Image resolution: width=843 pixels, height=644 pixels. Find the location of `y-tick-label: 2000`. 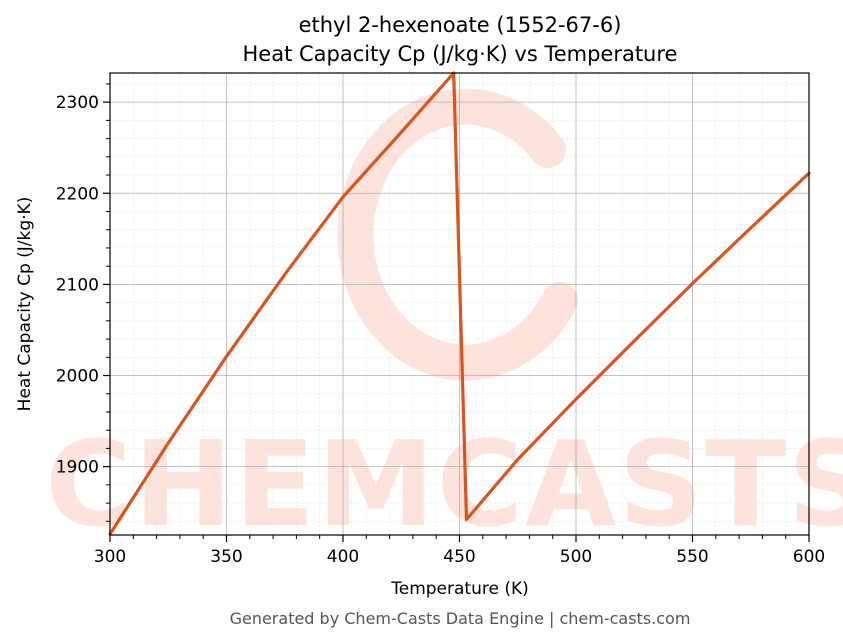

y-tick-label: 2000 is located at coordinates (77, 377).